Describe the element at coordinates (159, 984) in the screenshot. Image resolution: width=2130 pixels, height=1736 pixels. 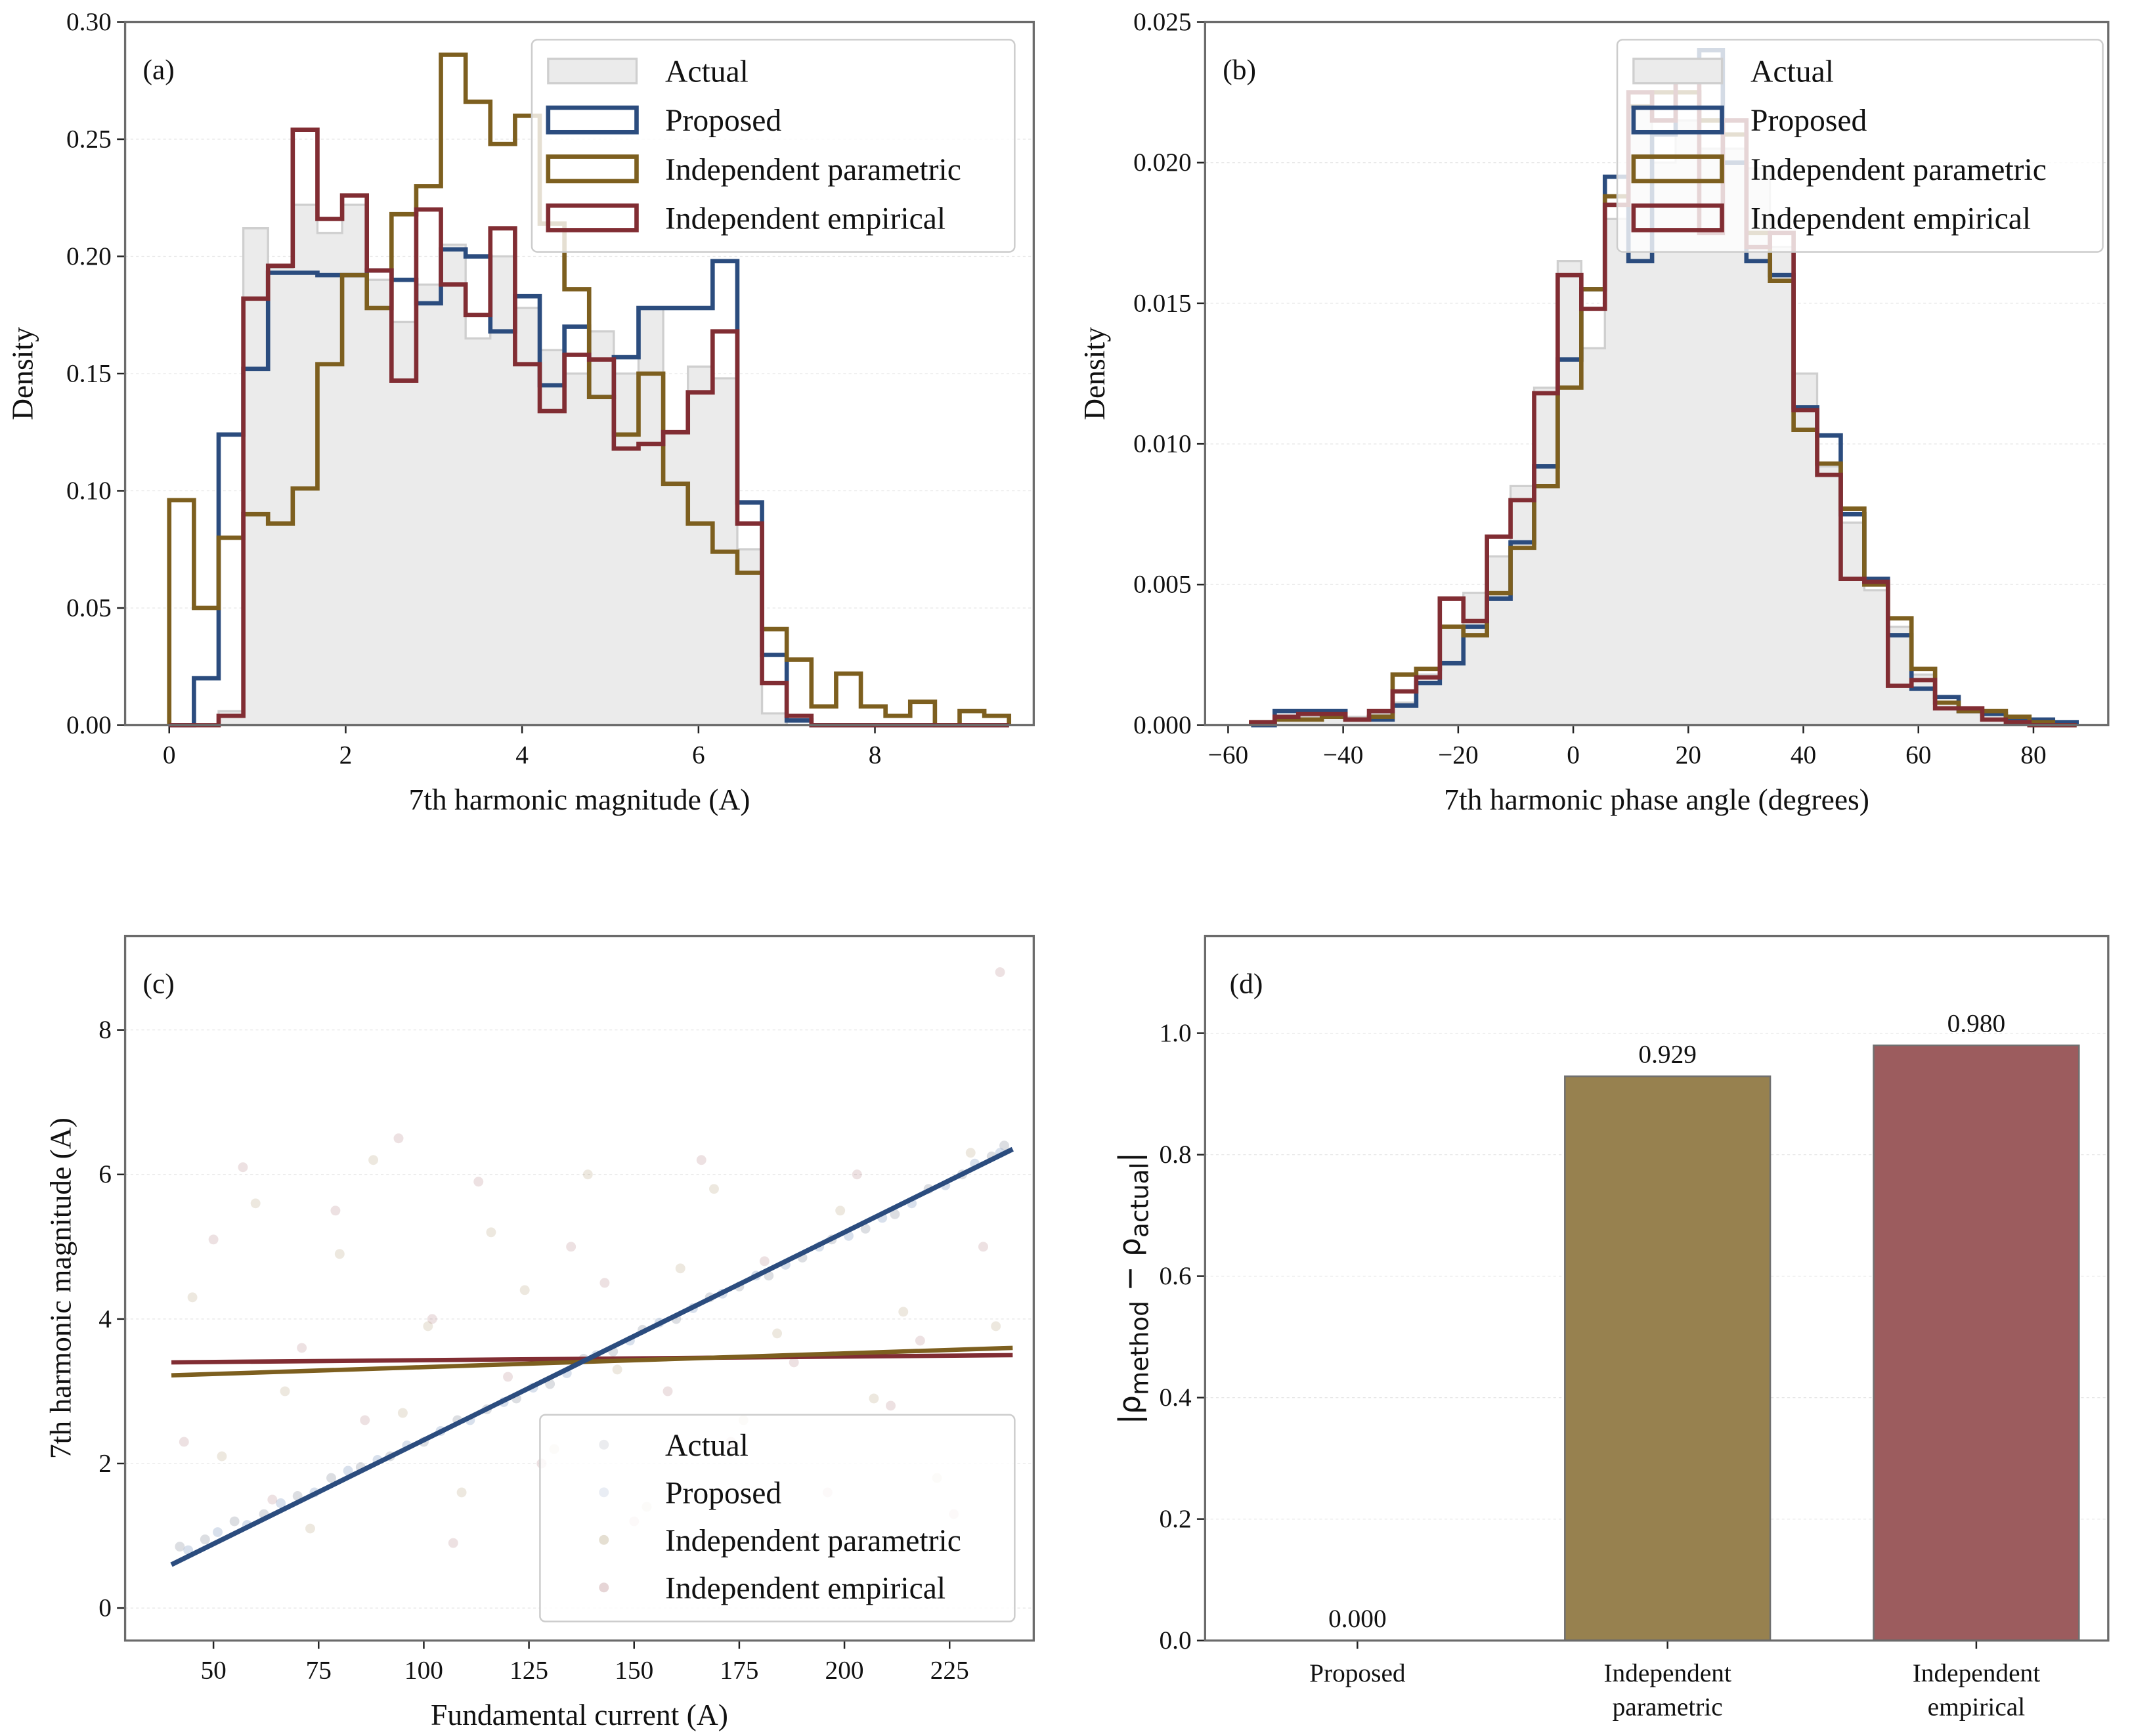
I see `panel-label: (c)` at that location.